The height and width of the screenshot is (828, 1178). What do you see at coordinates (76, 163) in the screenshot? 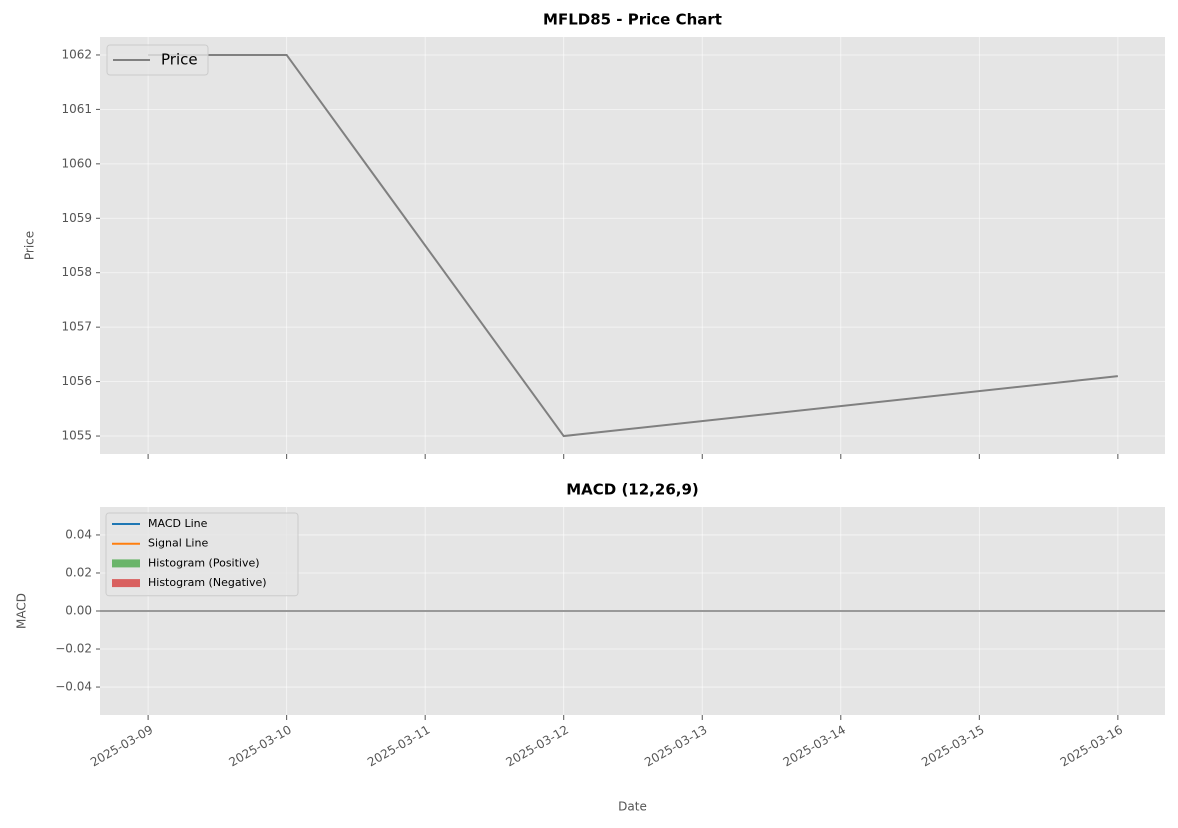
I see `y-tick-label: 1060` at bounding box center [76, 163].